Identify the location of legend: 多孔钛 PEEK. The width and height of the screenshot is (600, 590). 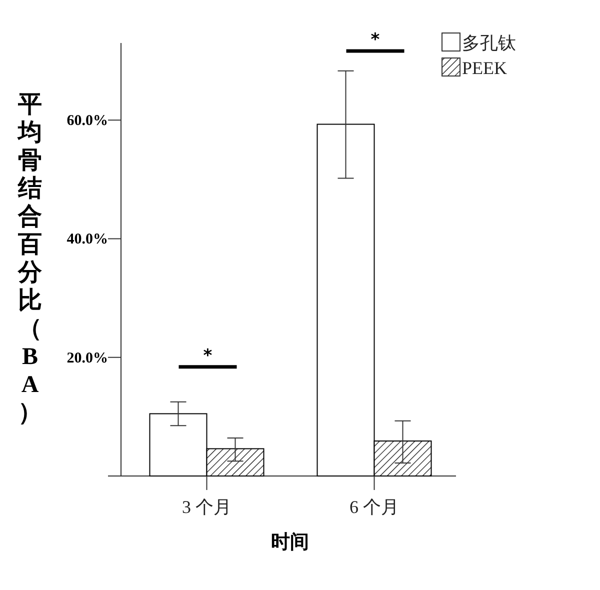
(479, 55).